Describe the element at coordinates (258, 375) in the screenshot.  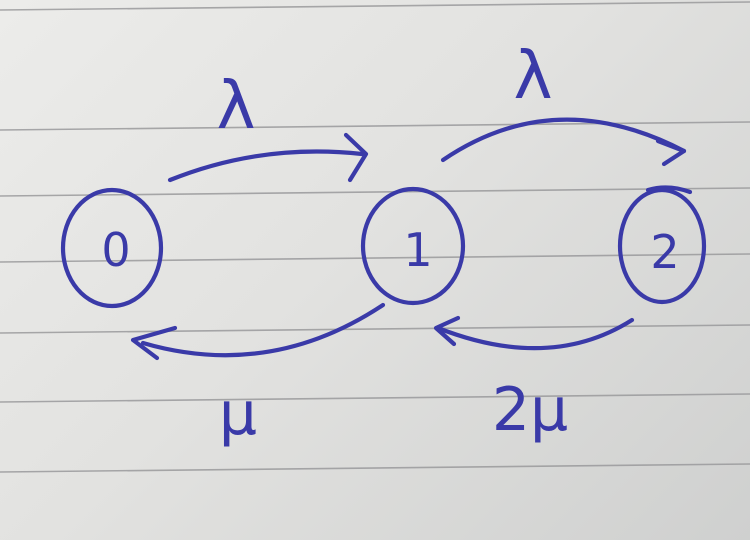
I see `transition-1-to-0: μ` at that location.